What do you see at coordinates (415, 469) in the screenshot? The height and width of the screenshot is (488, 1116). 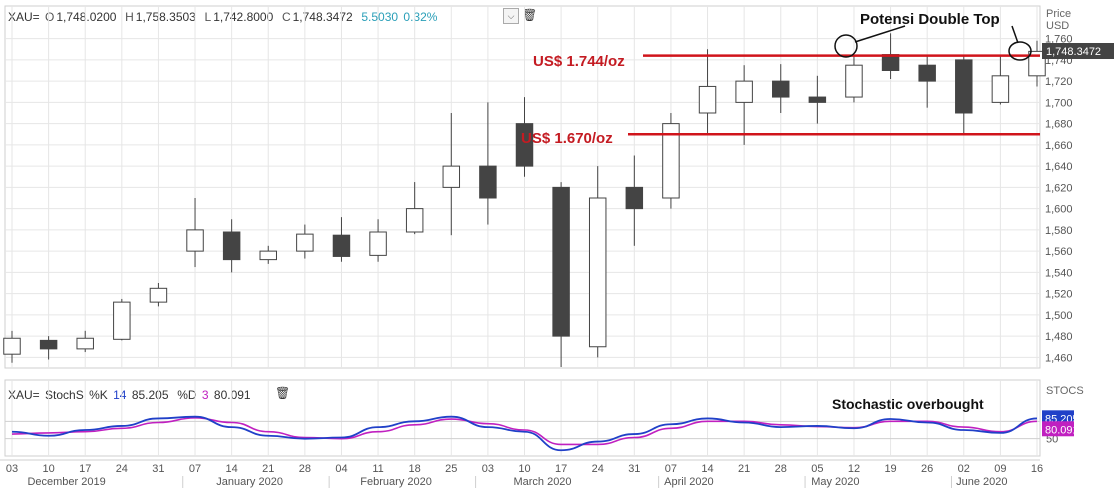 I see `x-day-tick: 18` at bounding box center [415, 469].